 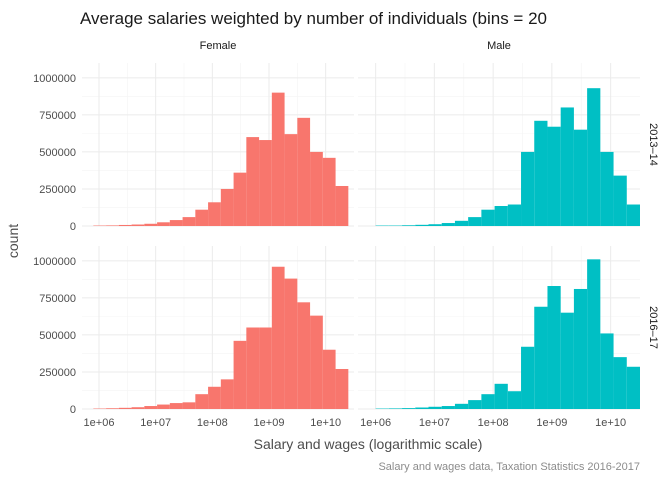 I want to click on facet-strip-male: Male, so click(x=499, y=46).